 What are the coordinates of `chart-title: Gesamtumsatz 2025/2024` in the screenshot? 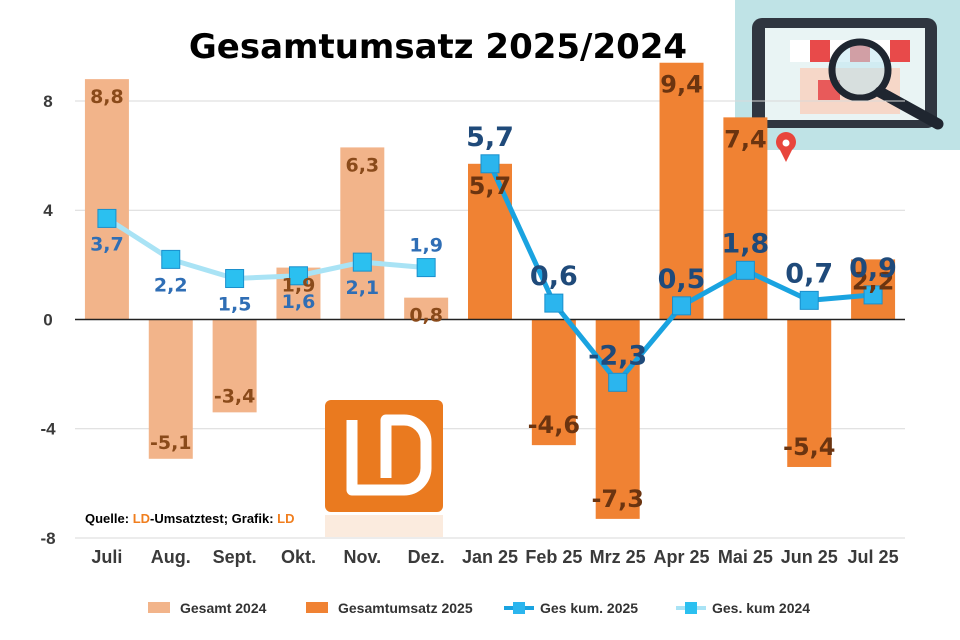 It's located at (438, 47).